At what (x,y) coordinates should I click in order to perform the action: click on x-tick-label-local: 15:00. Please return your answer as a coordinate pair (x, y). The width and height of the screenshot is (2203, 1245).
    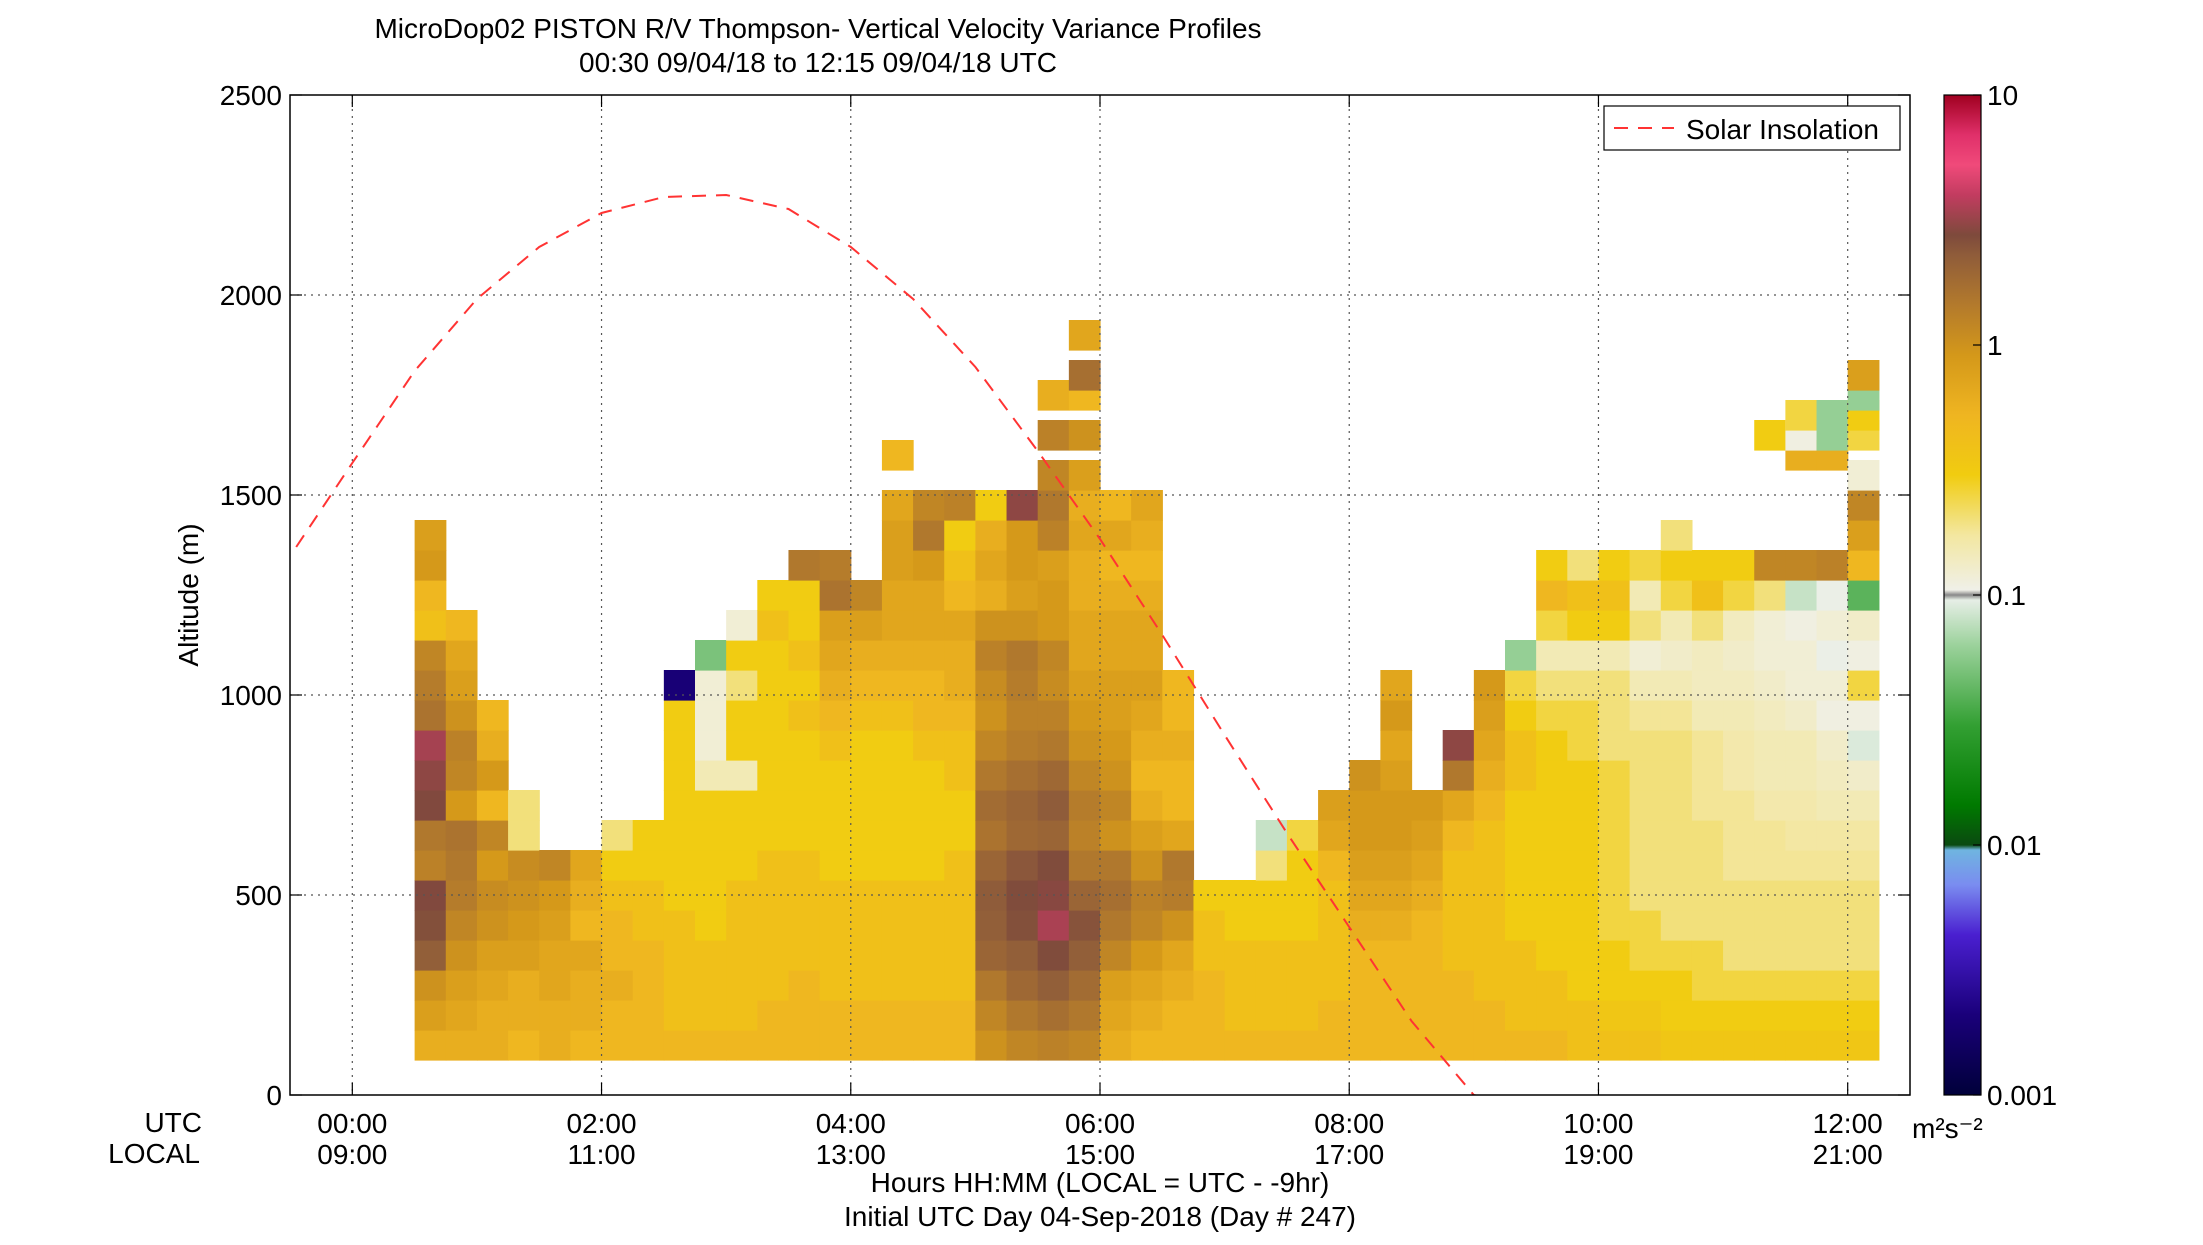
    Looking at the image, I should click on (1100, 1154).